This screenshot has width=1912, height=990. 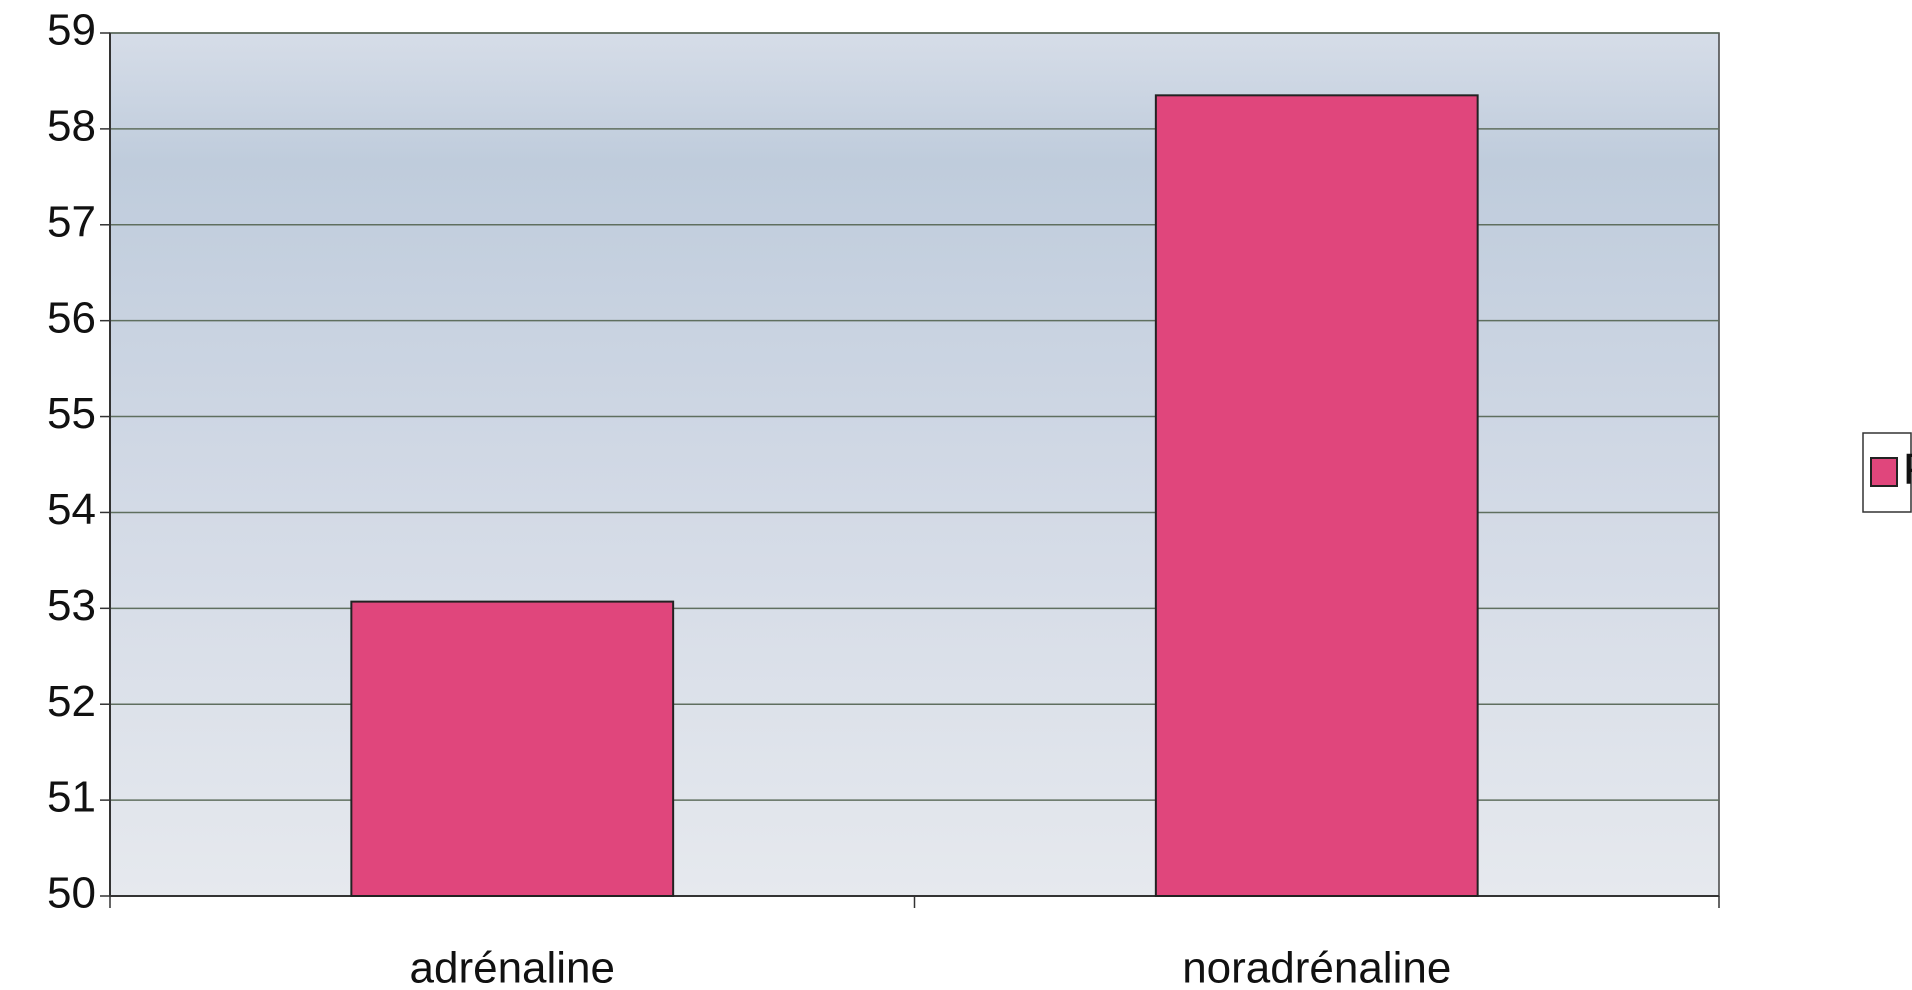 I want to click on legend-swatch, so click(x=1884, y=472).